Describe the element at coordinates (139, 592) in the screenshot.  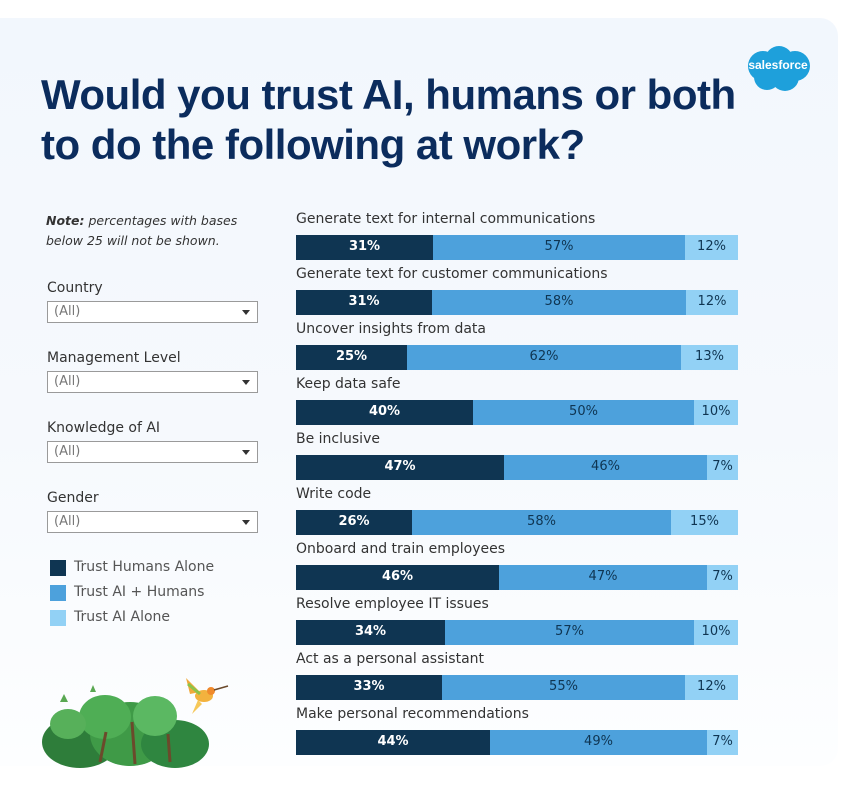
I see `legend-label: Trust AI + Humans` at that location.